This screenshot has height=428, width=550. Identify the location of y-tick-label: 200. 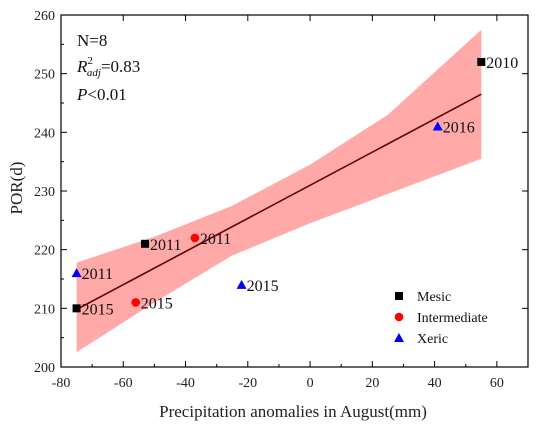
(44, 368).